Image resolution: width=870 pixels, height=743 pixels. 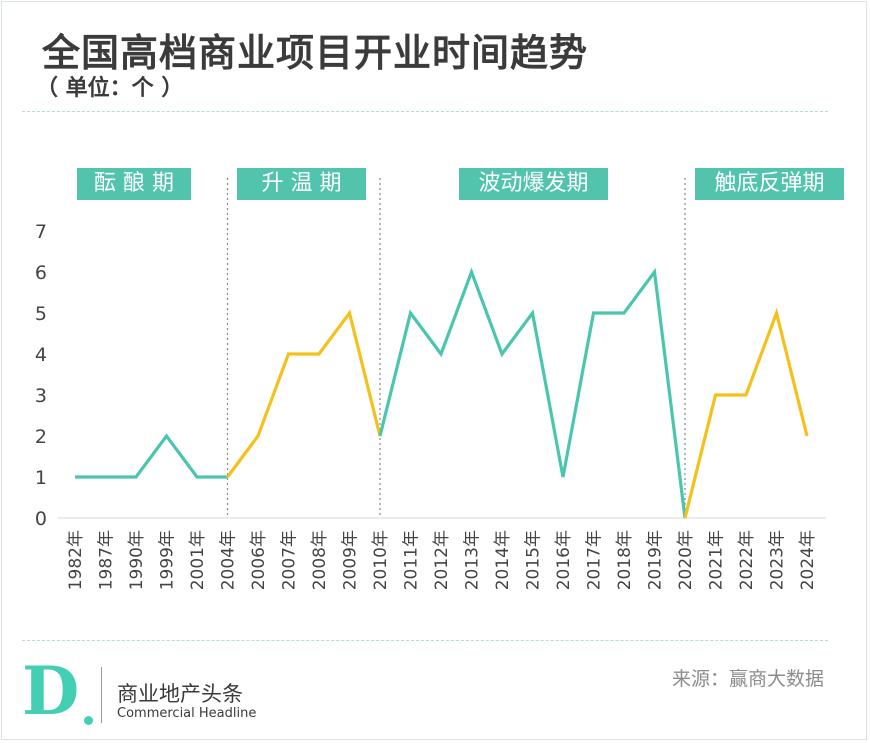 I want to click on x-tick-label: 1999年, so click(x=168, y=560).